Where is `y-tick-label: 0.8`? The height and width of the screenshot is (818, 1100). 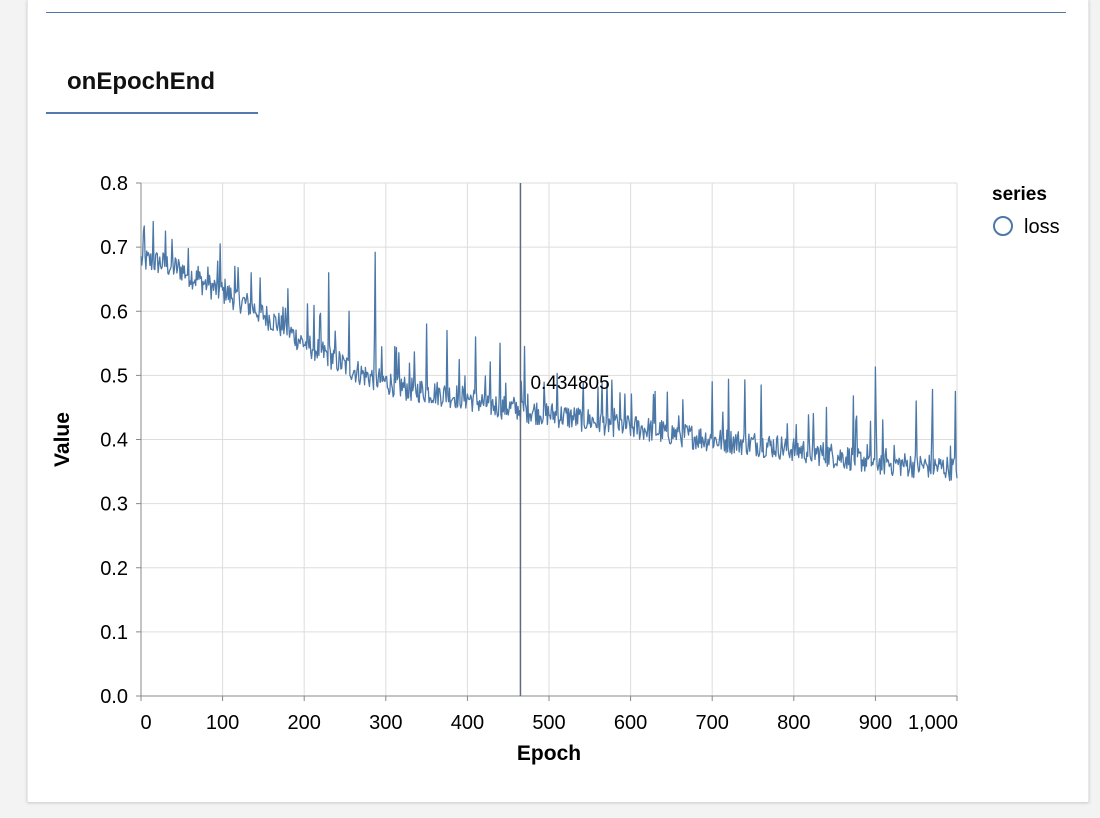
y-tick-label: 0.8 is located at coordinates (114, 184).